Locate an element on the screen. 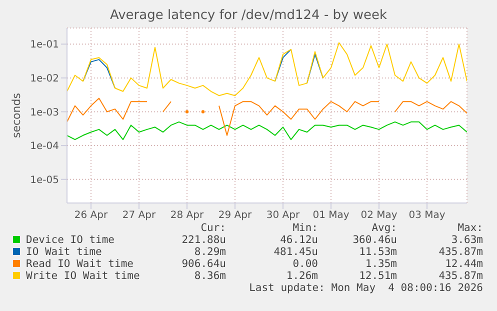 This screenshot has height=311, width=497. text: 0.00 is located at coordinates (305, 264).